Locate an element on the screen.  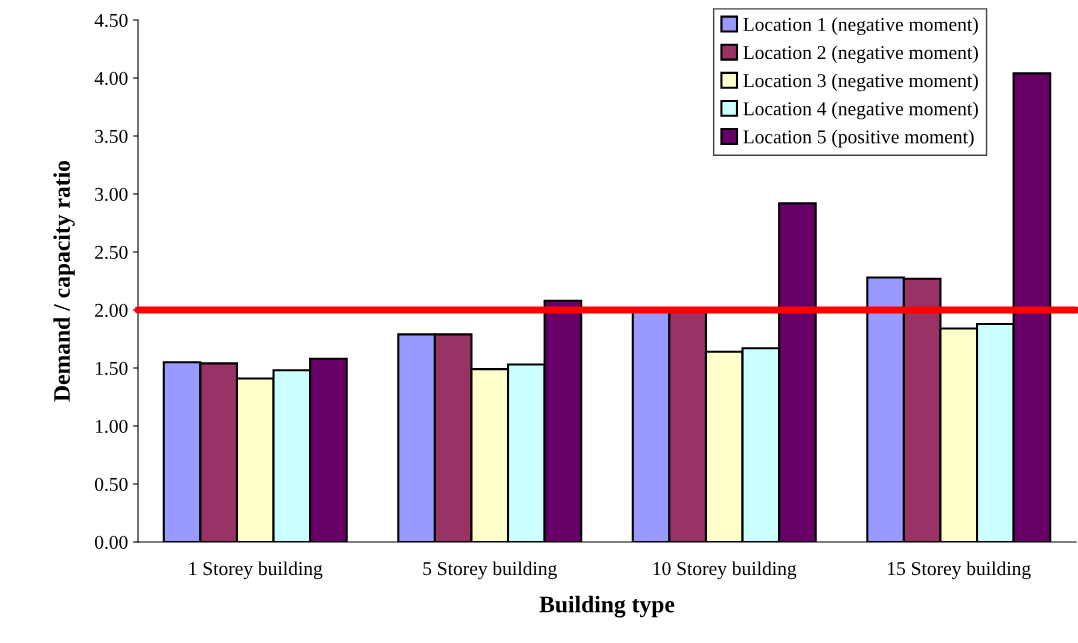
y-tick-label: 1.00 is located at coordinates (111, 426).